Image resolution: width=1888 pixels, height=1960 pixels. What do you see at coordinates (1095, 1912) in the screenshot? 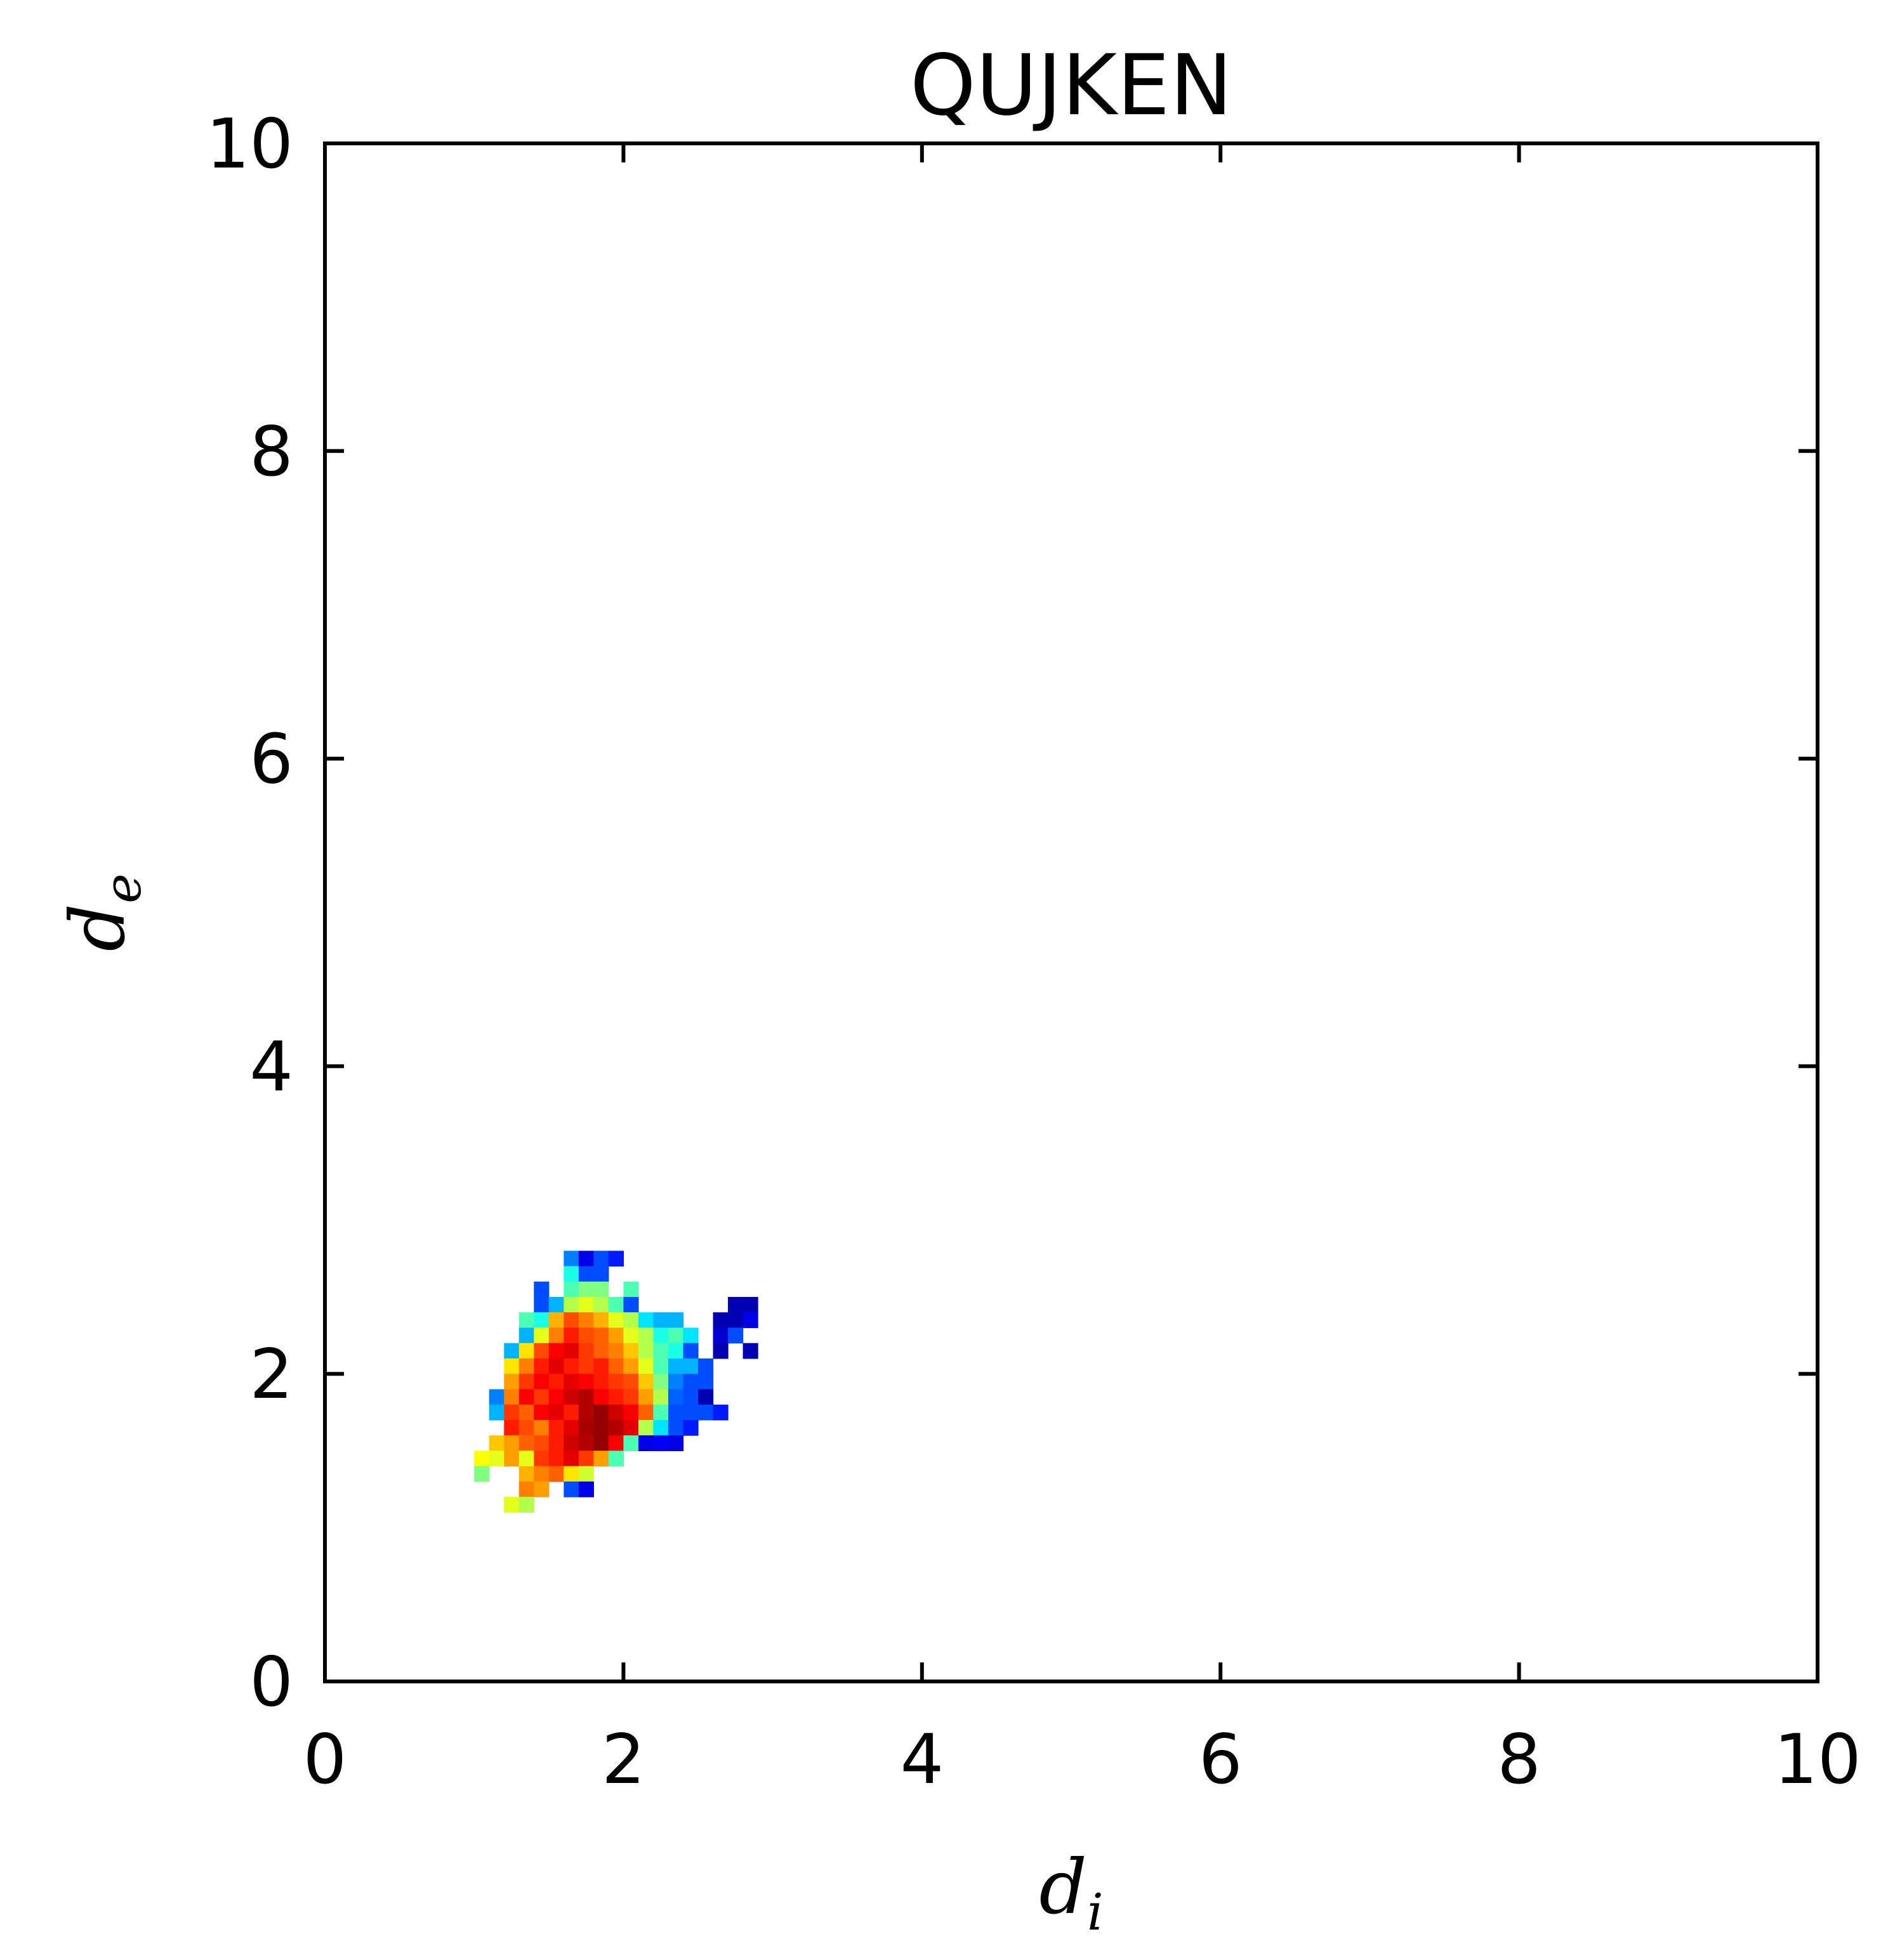
I see `x-axis-label-subscript: i` at bounding box center [1095, 1912].